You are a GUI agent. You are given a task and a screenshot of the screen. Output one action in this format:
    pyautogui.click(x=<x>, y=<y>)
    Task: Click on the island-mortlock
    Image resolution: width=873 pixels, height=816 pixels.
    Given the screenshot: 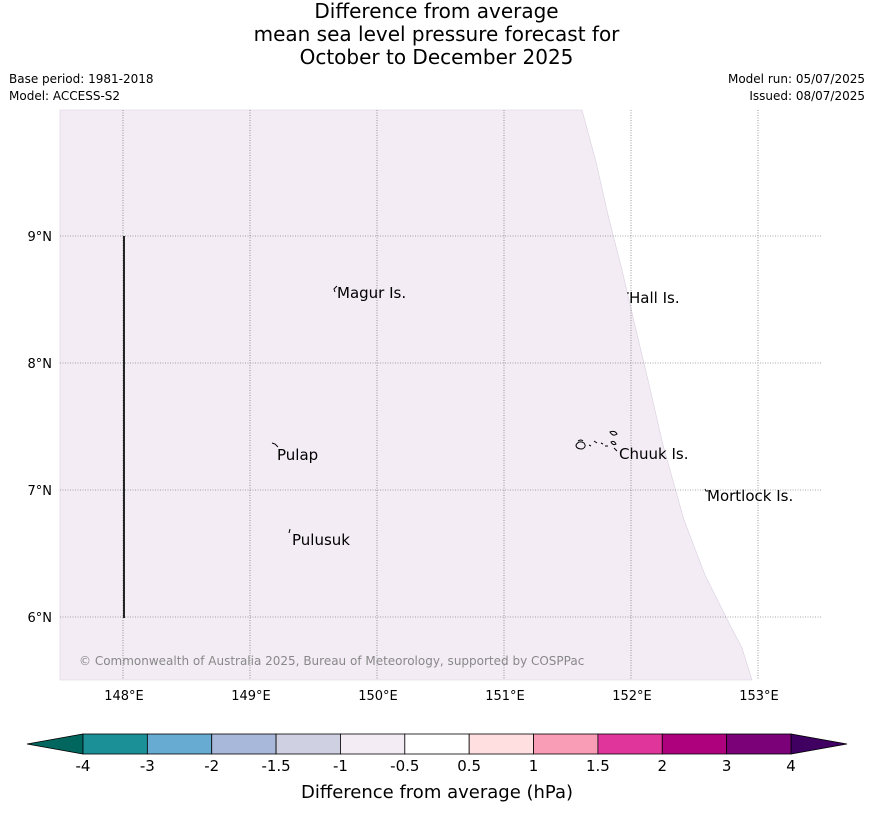 What is the action you would take?
    pyautogui.click(x=706, y=490)
    